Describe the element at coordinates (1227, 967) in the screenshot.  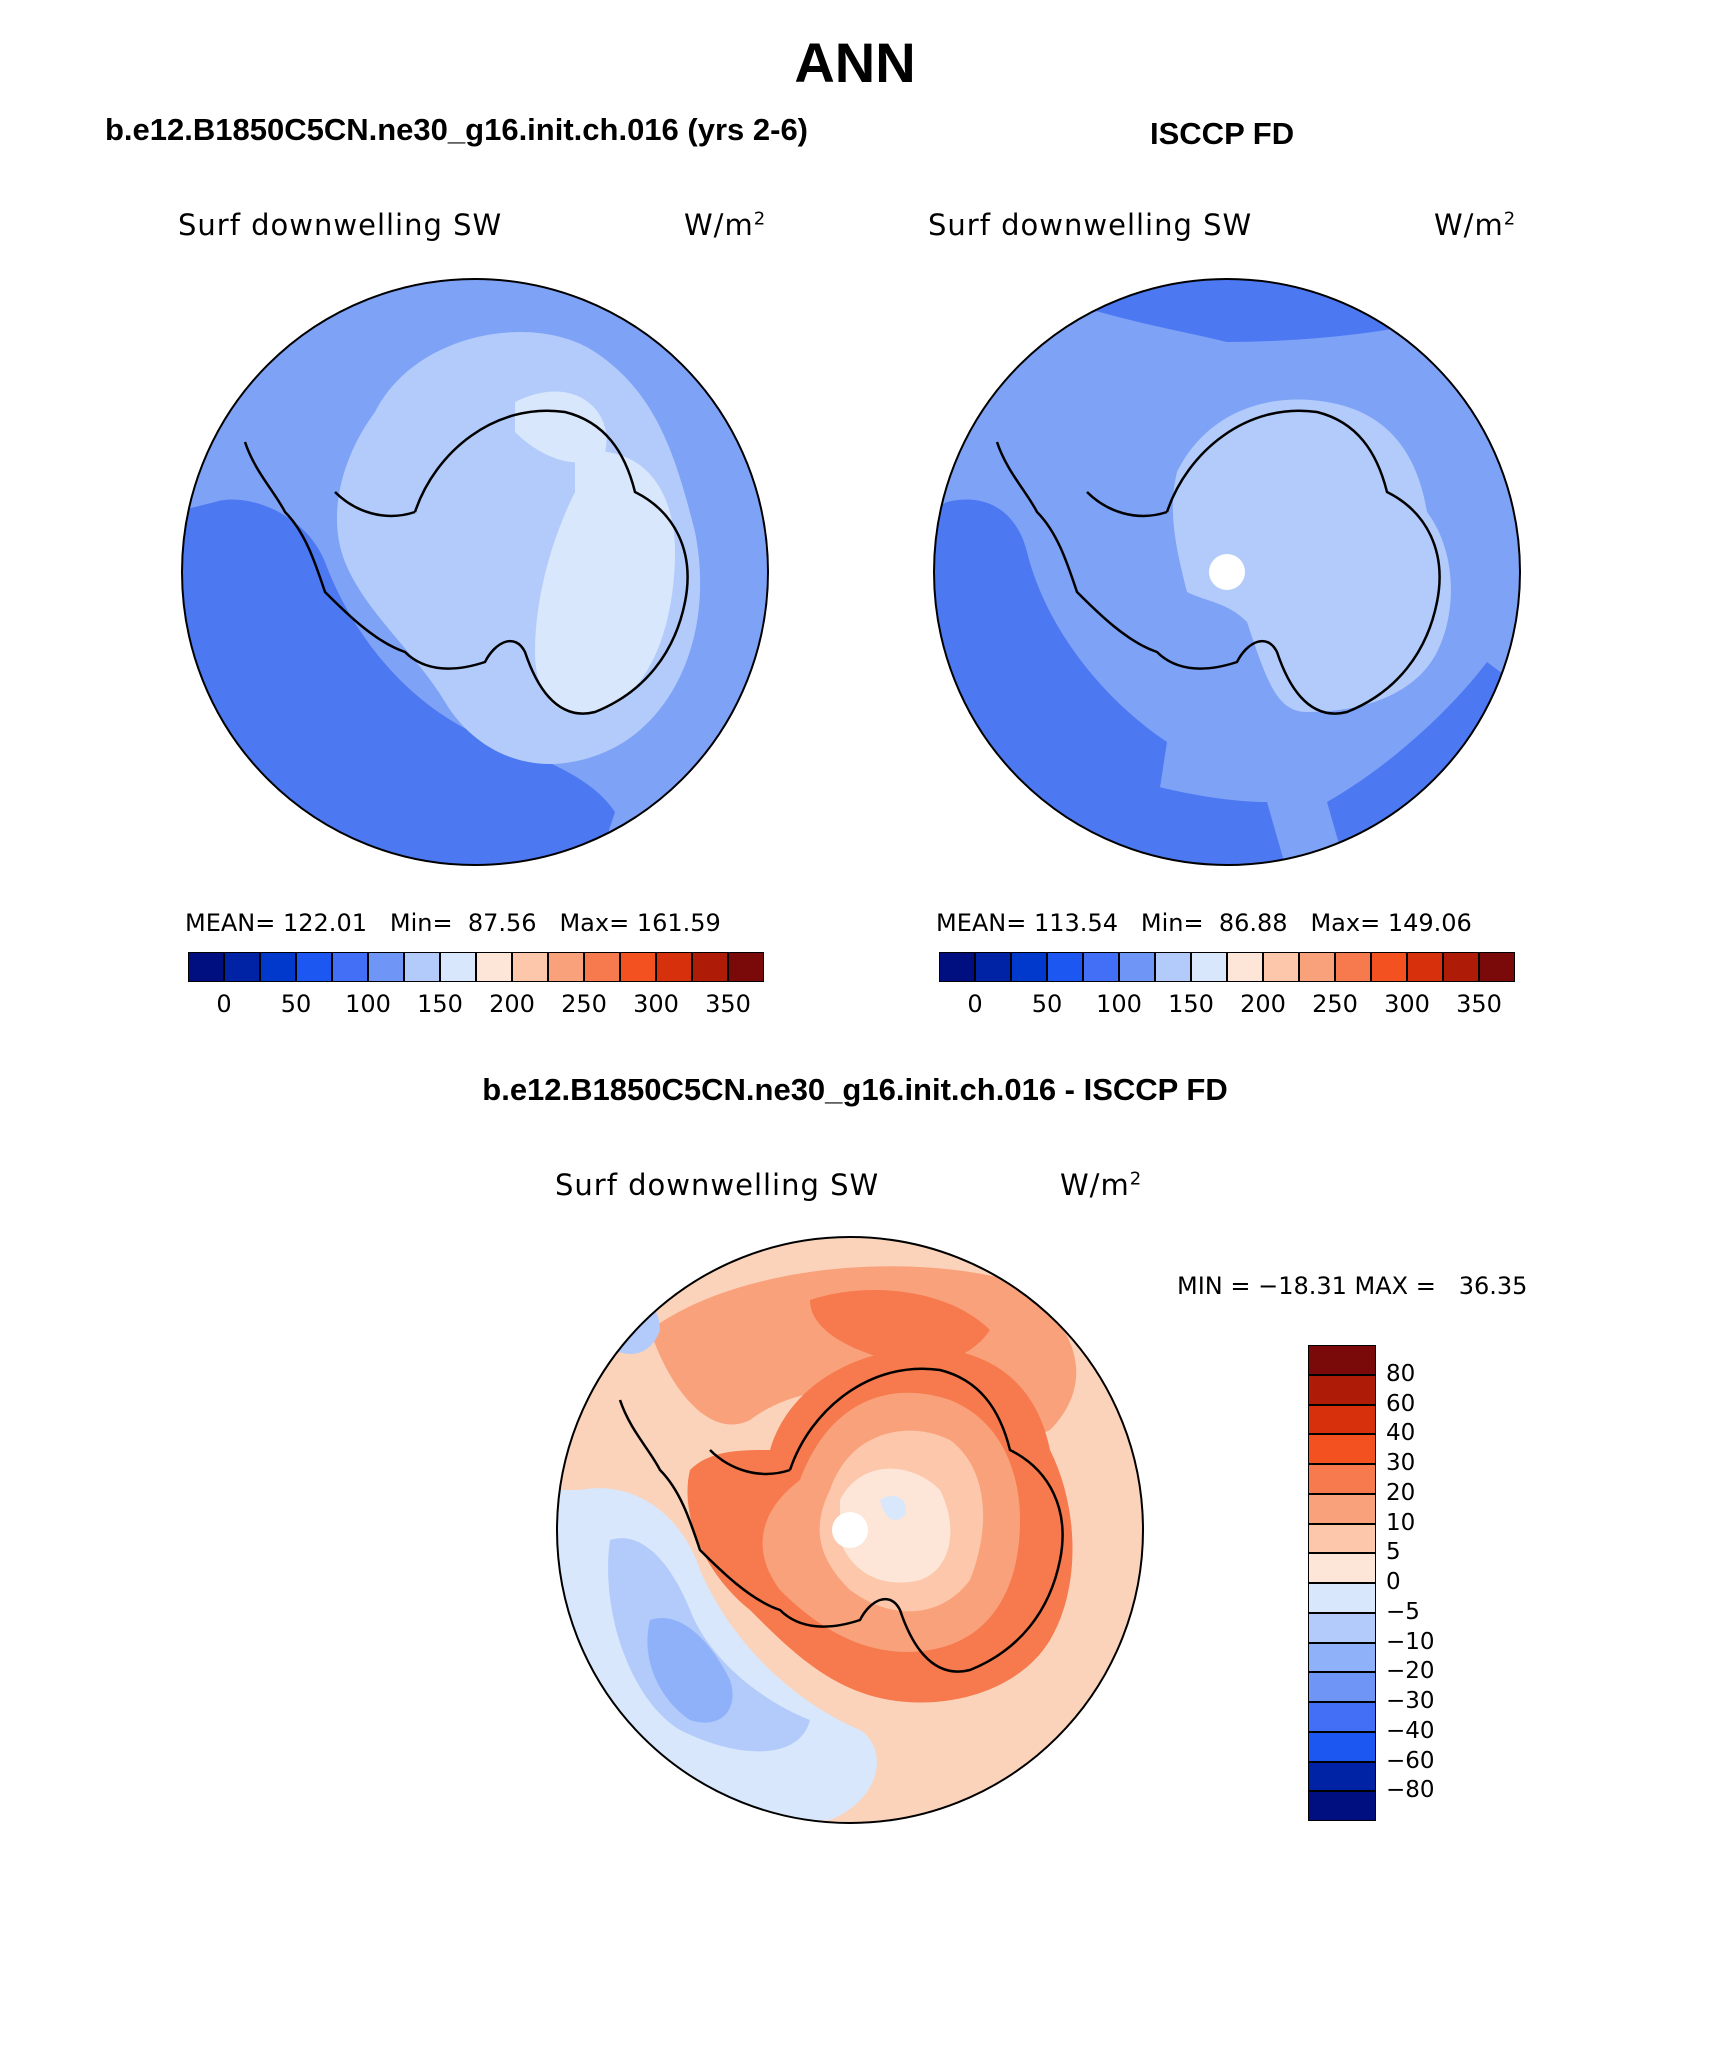
I see `obs-colorbar` at that location.